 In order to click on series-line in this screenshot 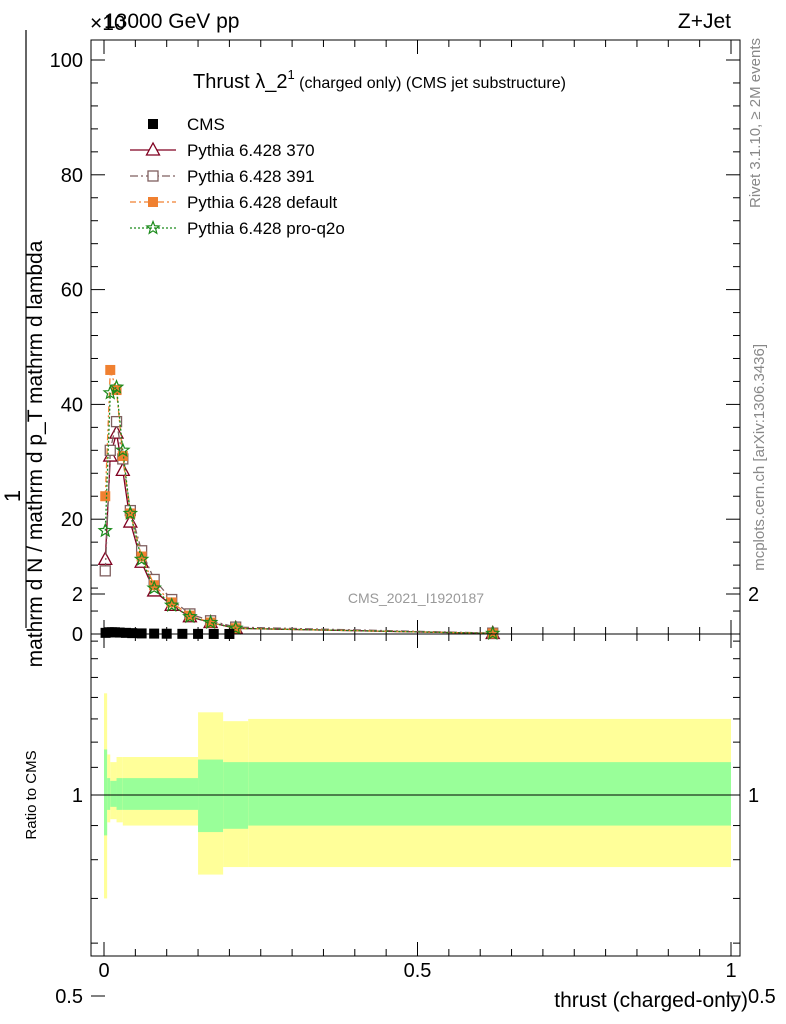, I will do `click(298, 510)`.